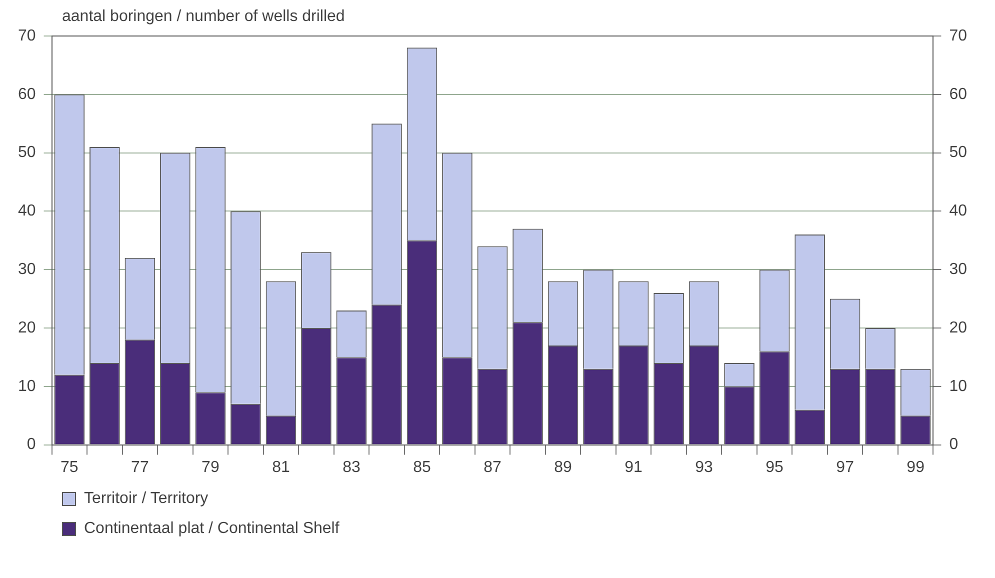  Describe the element at coordinates (140, 467) in the screenshot. I see `x-tick-label: 77` at that location.